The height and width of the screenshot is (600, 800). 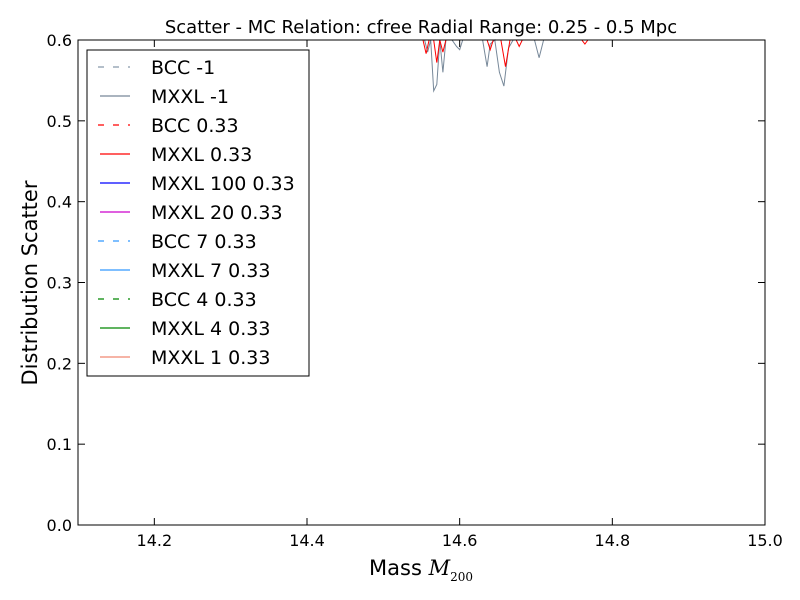 I want to click on y-axis-label: Distribution Scatter, so click(x=30, y=282).